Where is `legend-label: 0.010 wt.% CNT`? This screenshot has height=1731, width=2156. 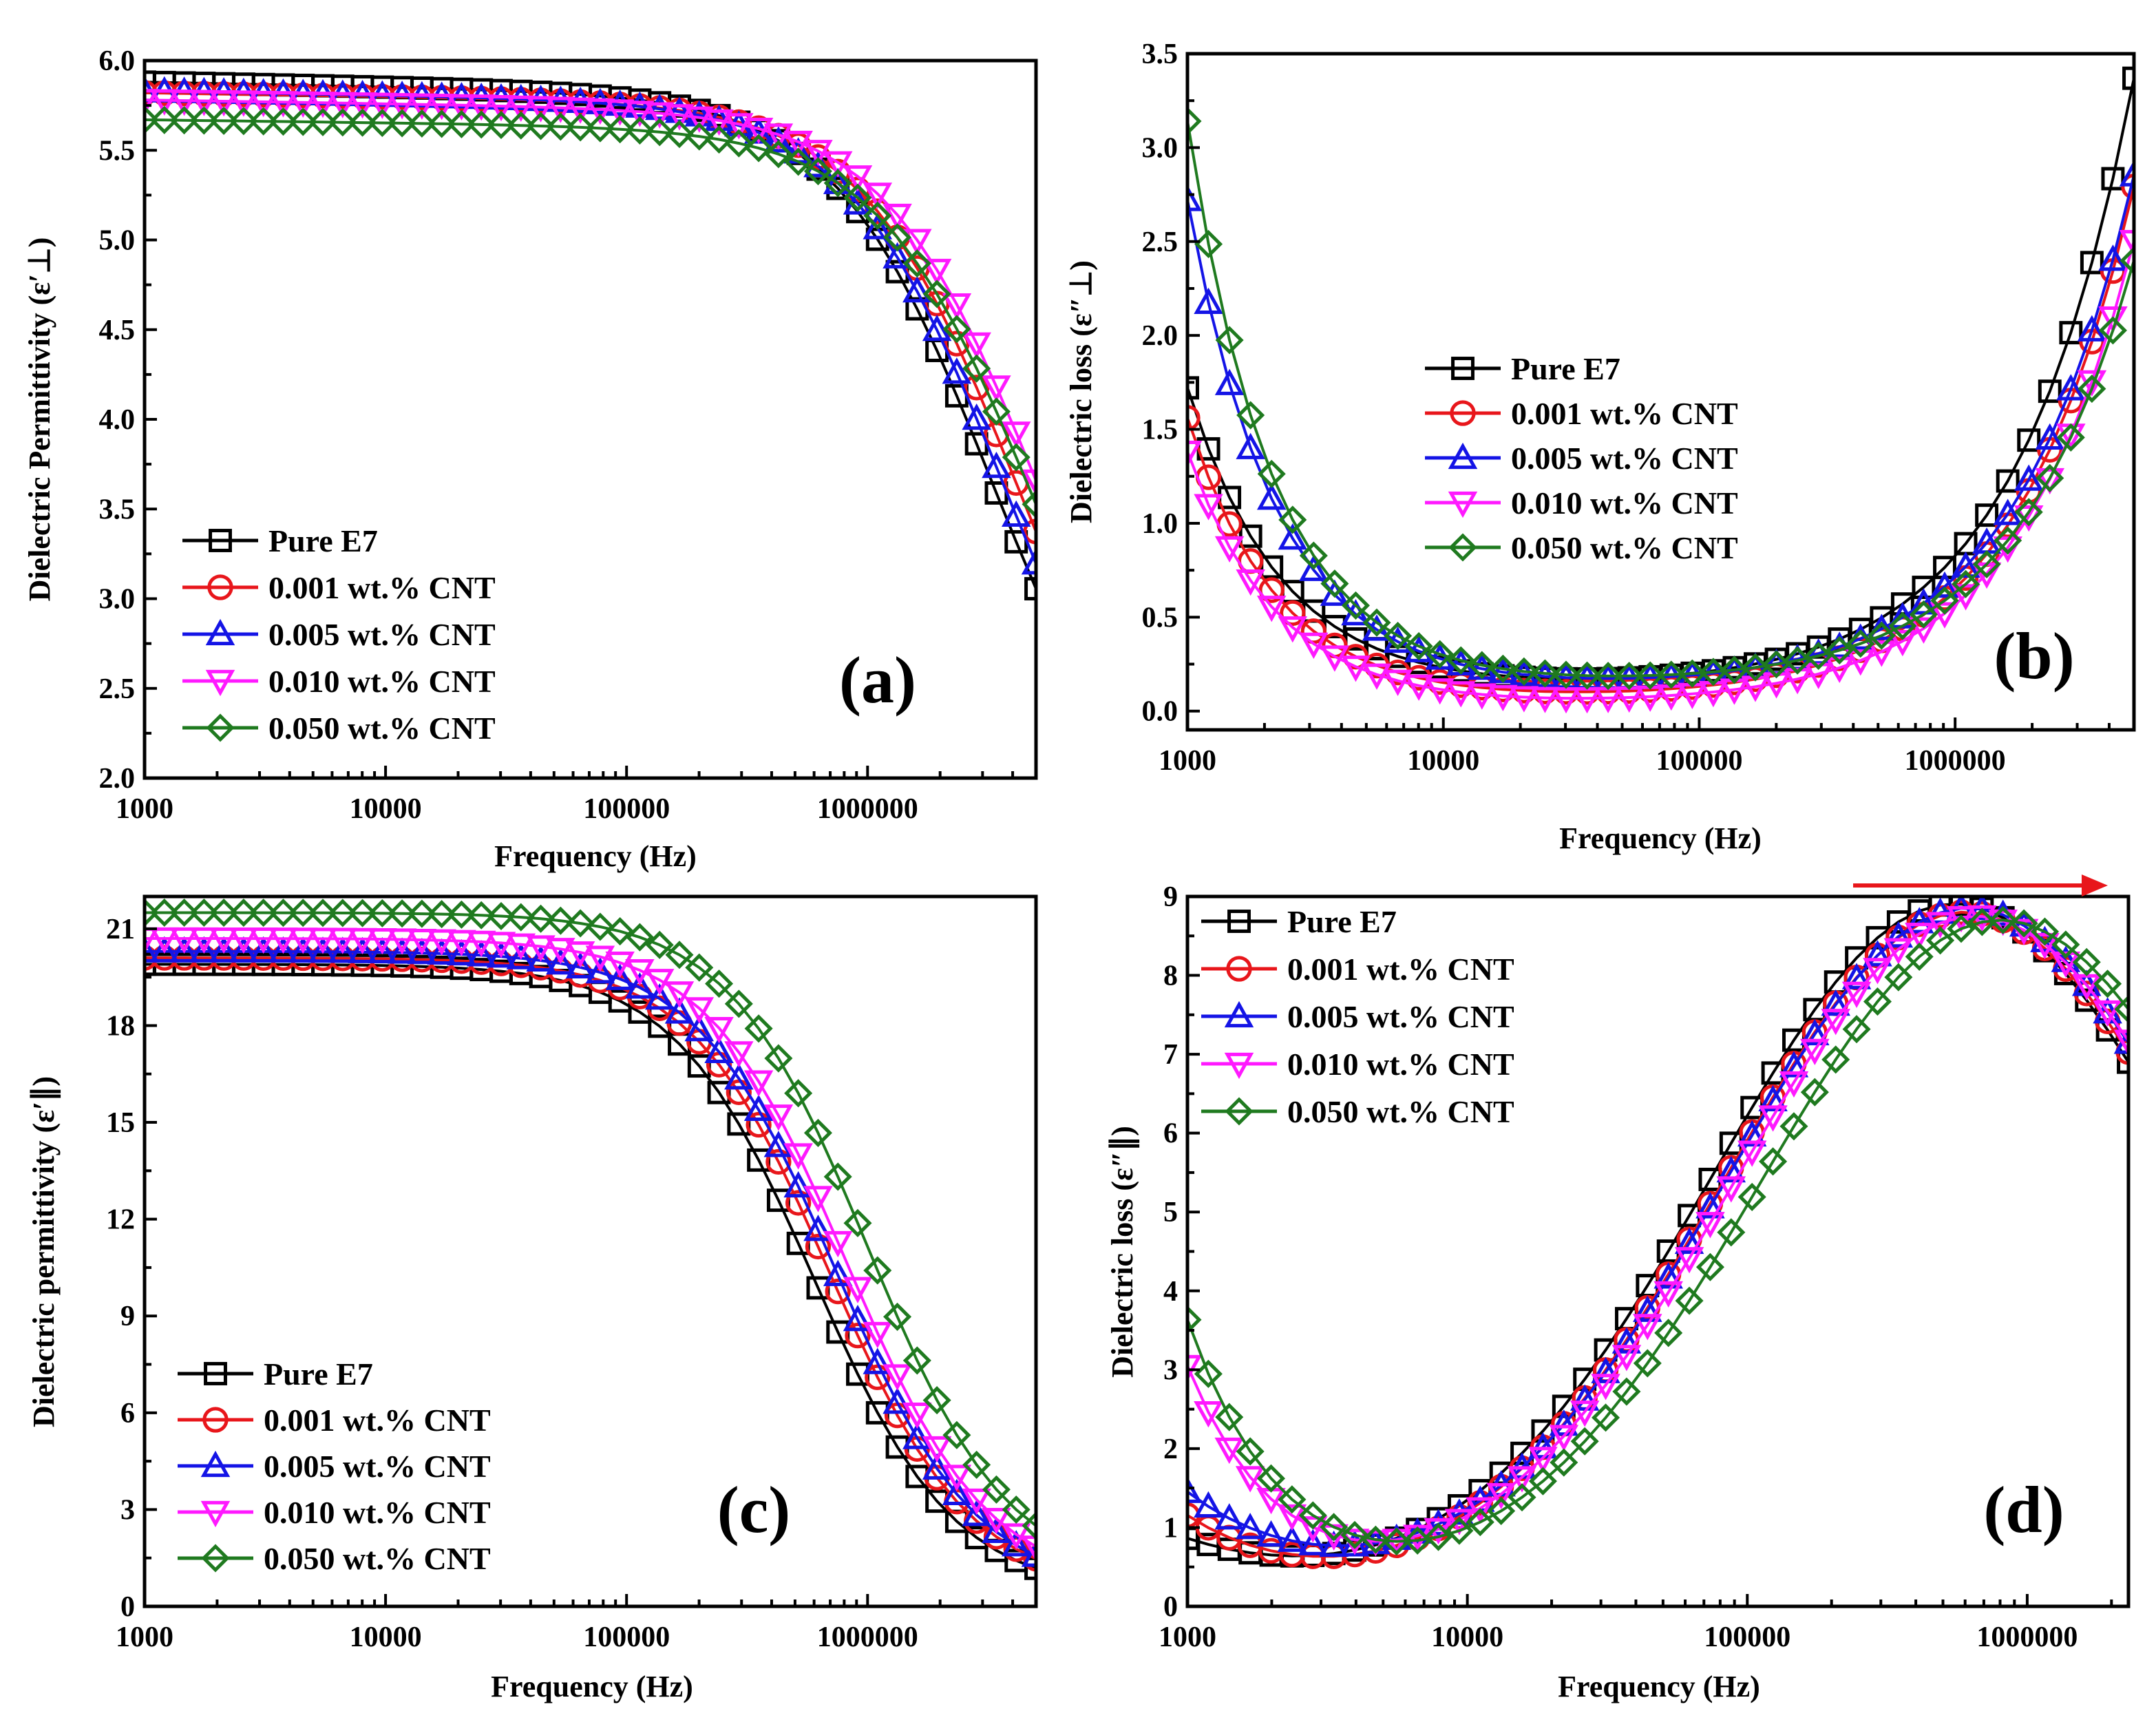 legend-label: 0.010 wt.% CNT is located at coordinates (382, 681).